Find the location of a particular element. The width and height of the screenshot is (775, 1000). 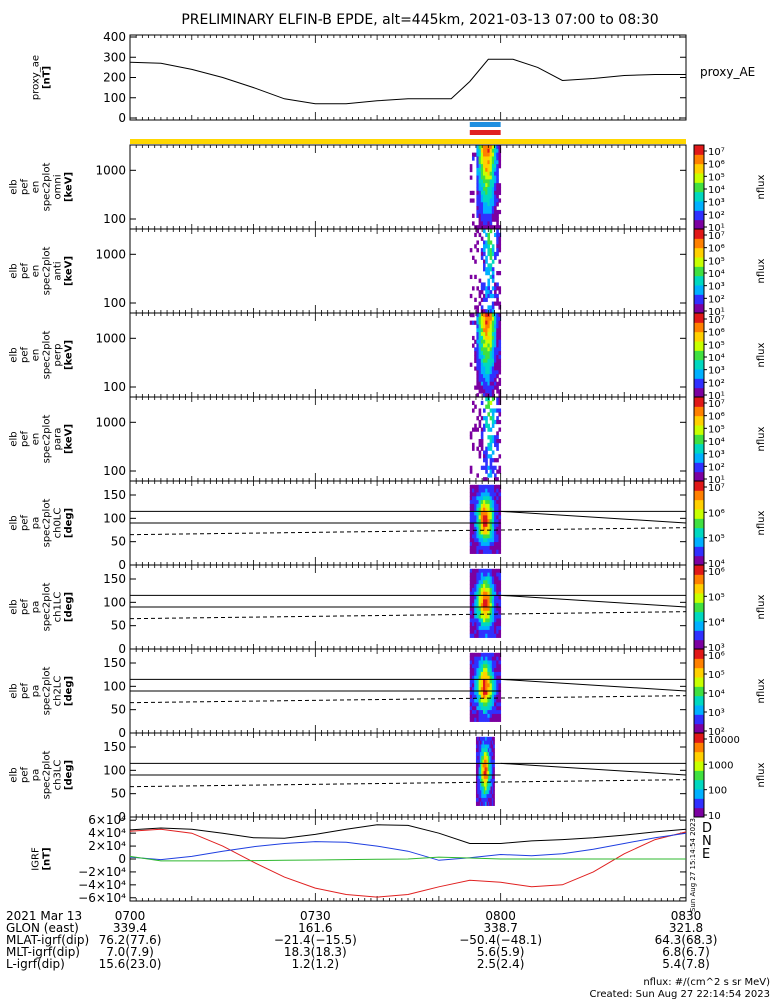

pa-spec-ch3LC-colorbar-tick-label: 1000 is located at coordinates (720, 765).